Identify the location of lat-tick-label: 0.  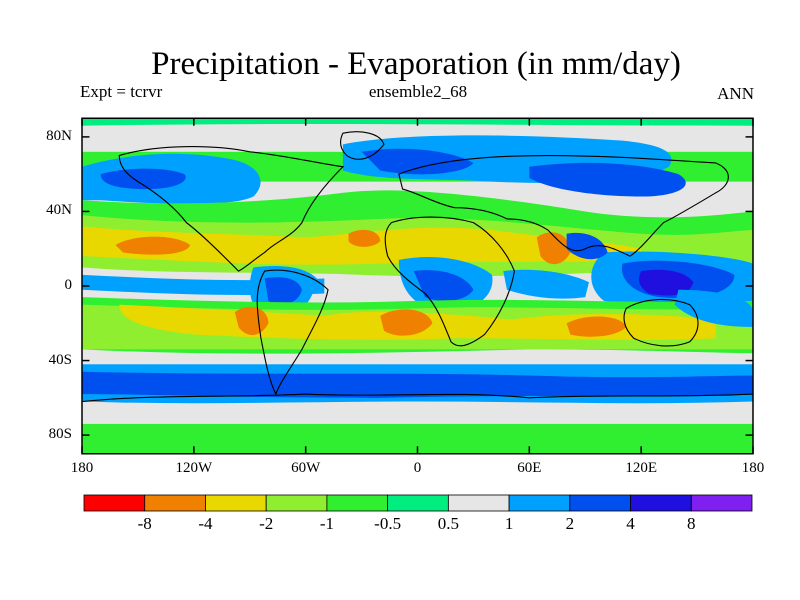
(68, 285).